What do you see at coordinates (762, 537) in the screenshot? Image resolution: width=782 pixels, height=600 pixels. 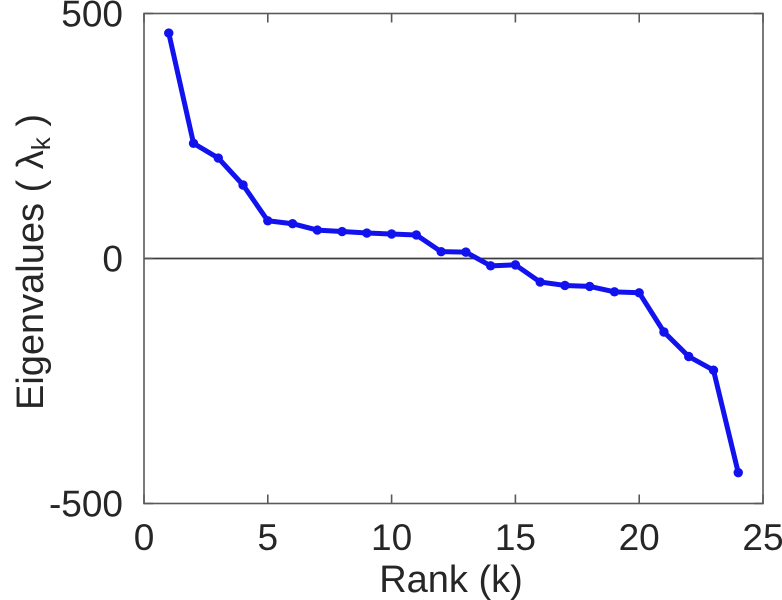 I see `x-tick-label: 25` at bounding box center [762, 537].